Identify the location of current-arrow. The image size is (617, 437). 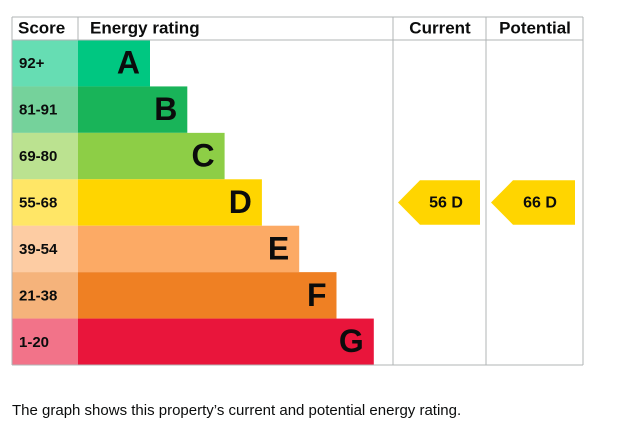
(439, 202).